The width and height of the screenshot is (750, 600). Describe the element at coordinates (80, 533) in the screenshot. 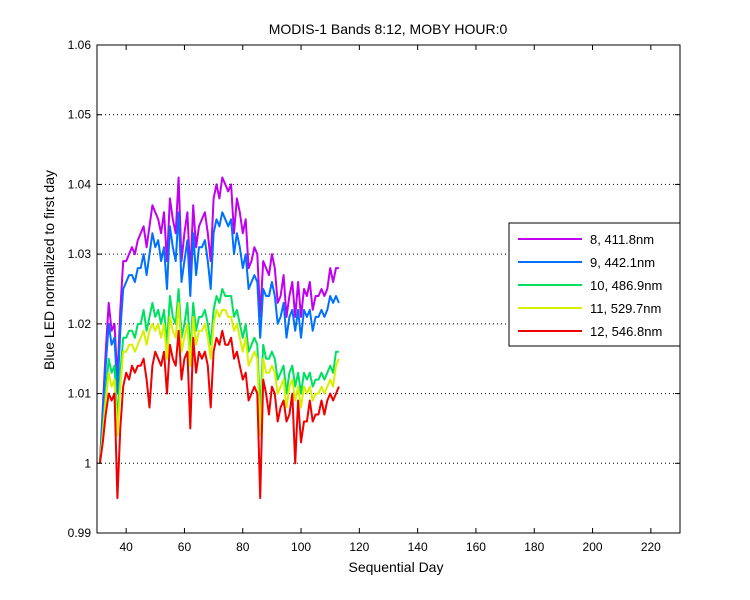

I see `y-tick-label: 0.99` at that location.